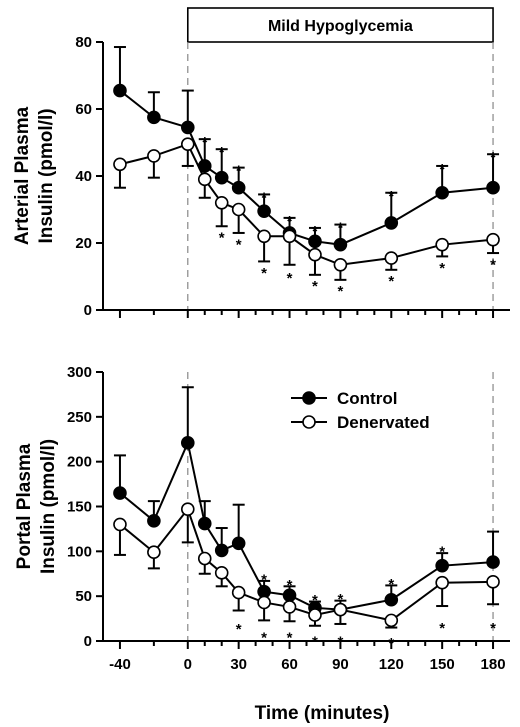 The image size is (520, 727). Describe the element at coordinates (34, 175) in the screenshot. I see `y-axis-label: Arterial Plasma Insulin (pmol/l)` at that location.